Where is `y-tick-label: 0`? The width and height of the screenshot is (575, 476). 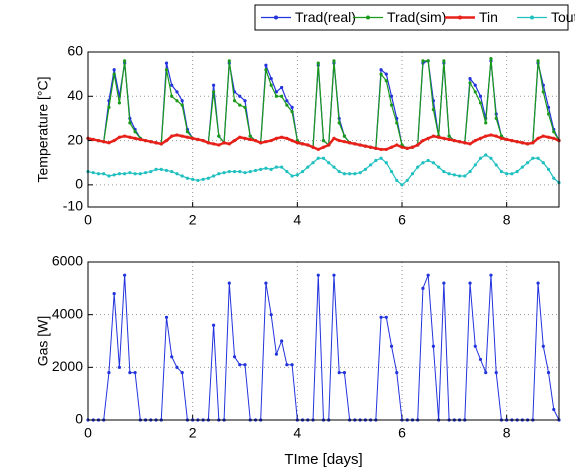
y-tick-label: 0 is located at coordinates (79, 419).